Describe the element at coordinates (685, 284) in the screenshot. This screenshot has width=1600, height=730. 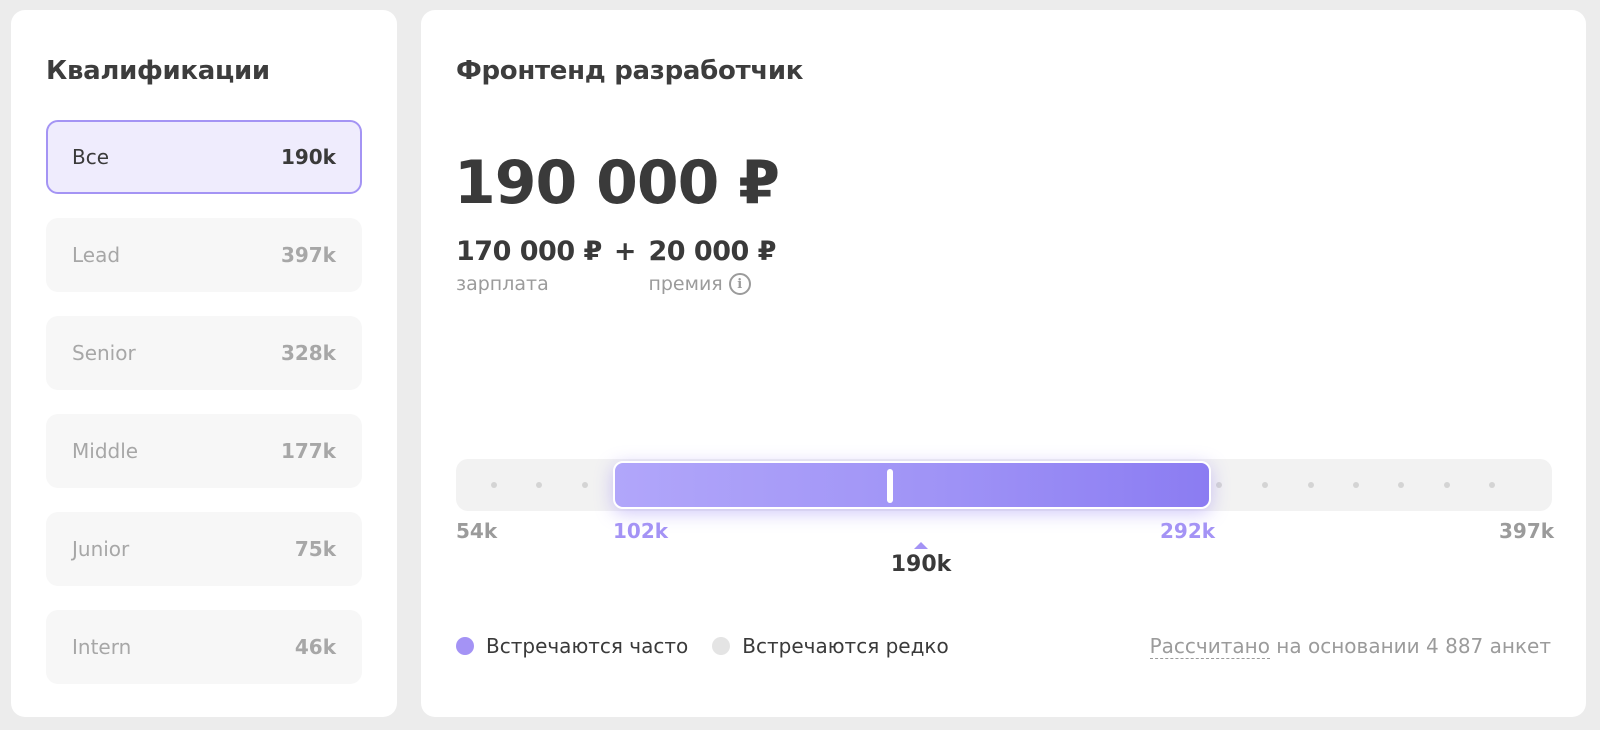
I see `bonus-caption-text: премия` at that location.